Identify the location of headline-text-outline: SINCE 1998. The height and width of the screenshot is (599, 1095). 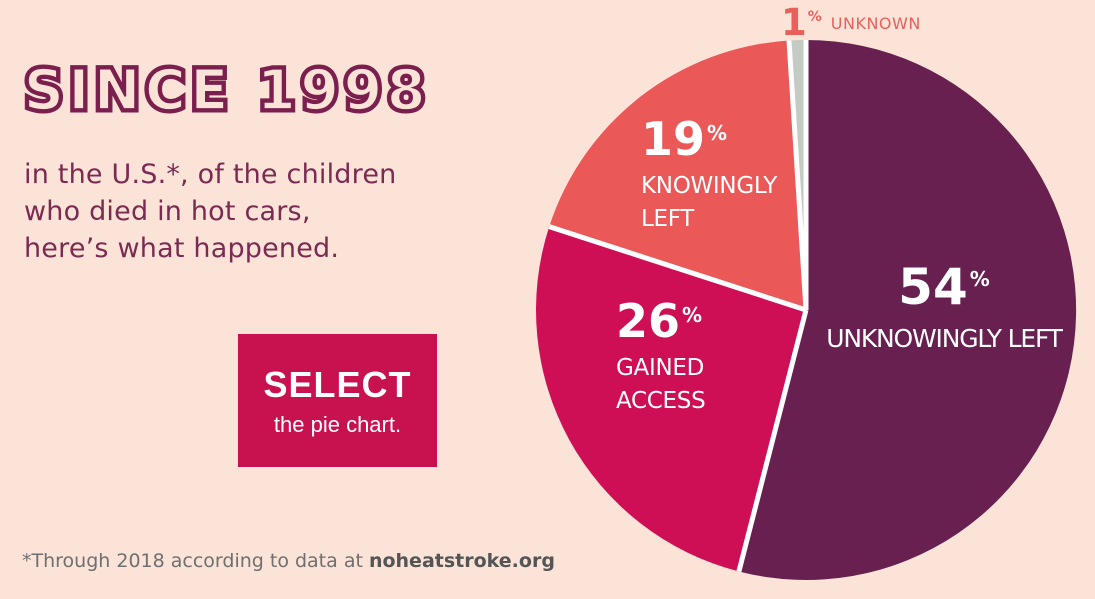
(225, 90).